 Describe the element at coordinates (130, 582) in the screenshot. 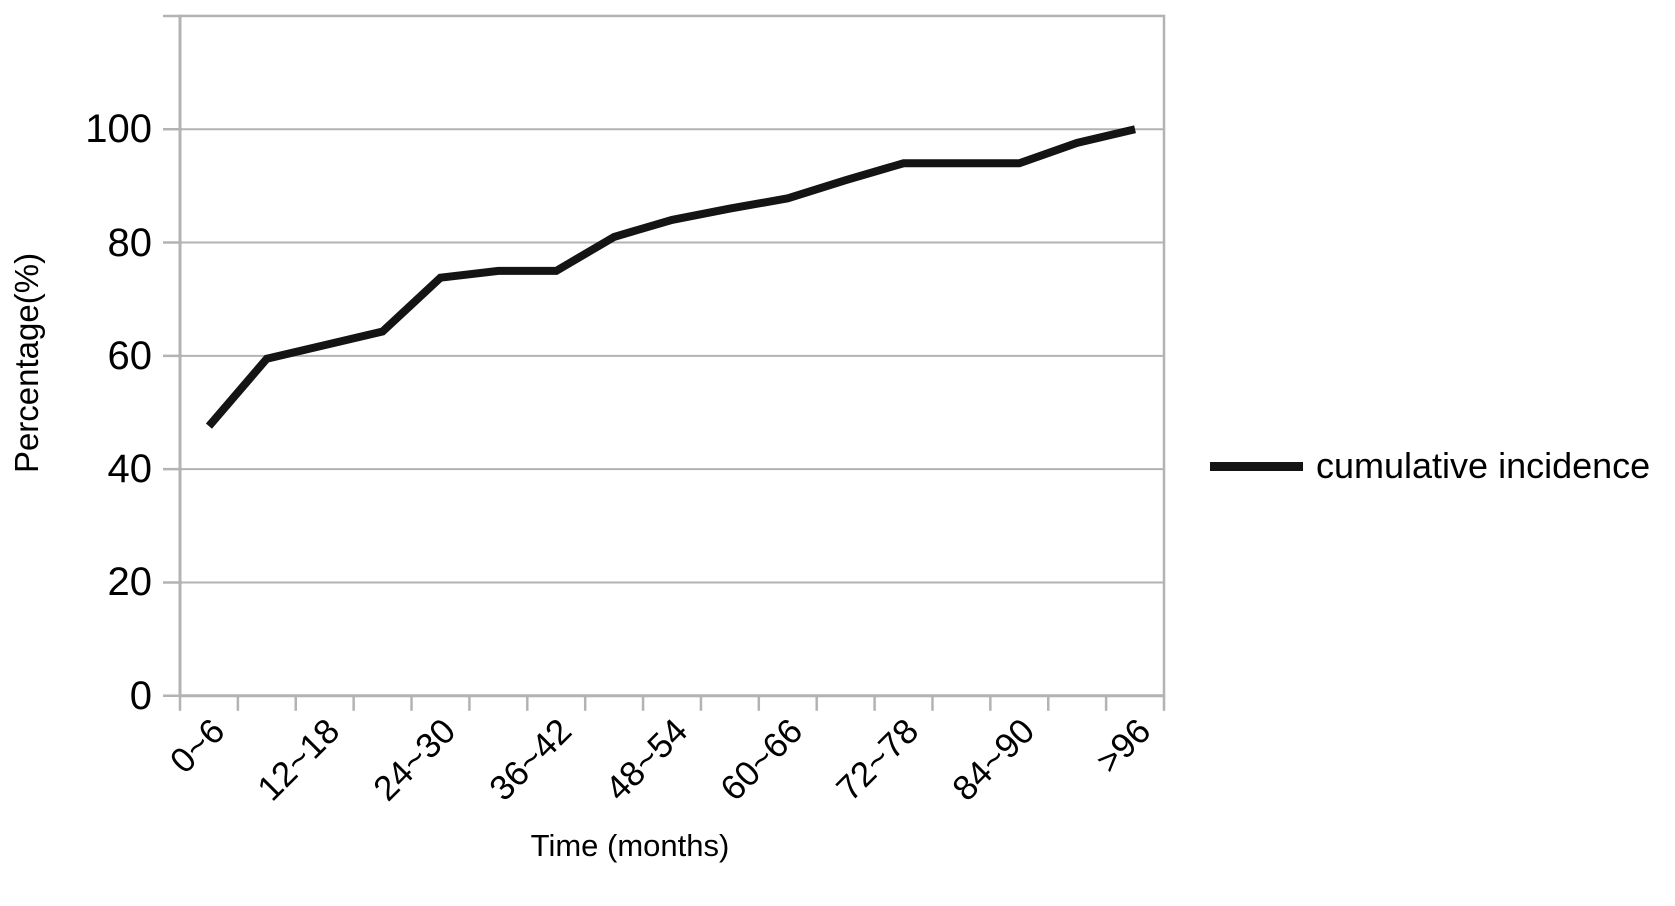

I see `y-tick-label-20: 20` at that location.